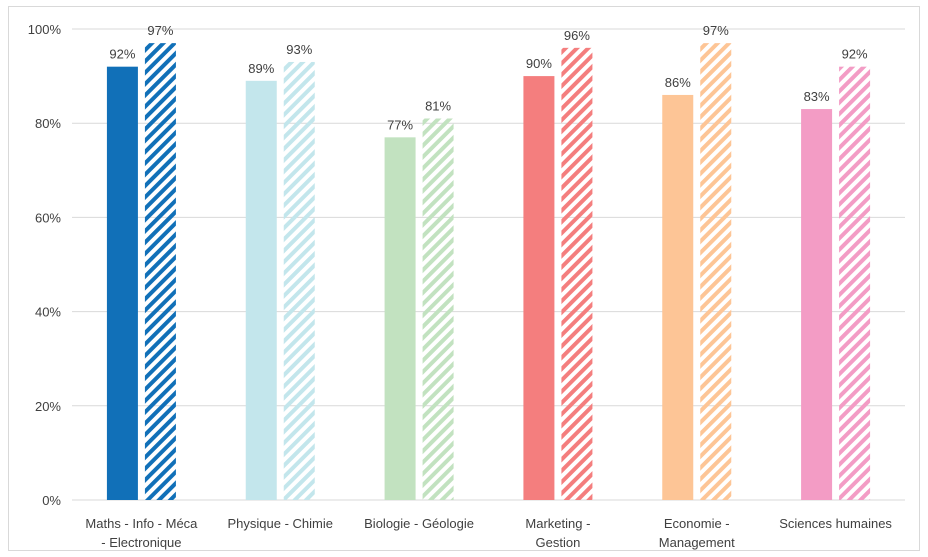  What do you see at coordinates (45, 29) in the screenshot?
I see `y-tick-label: 100%` at bounding box center [45, 29].